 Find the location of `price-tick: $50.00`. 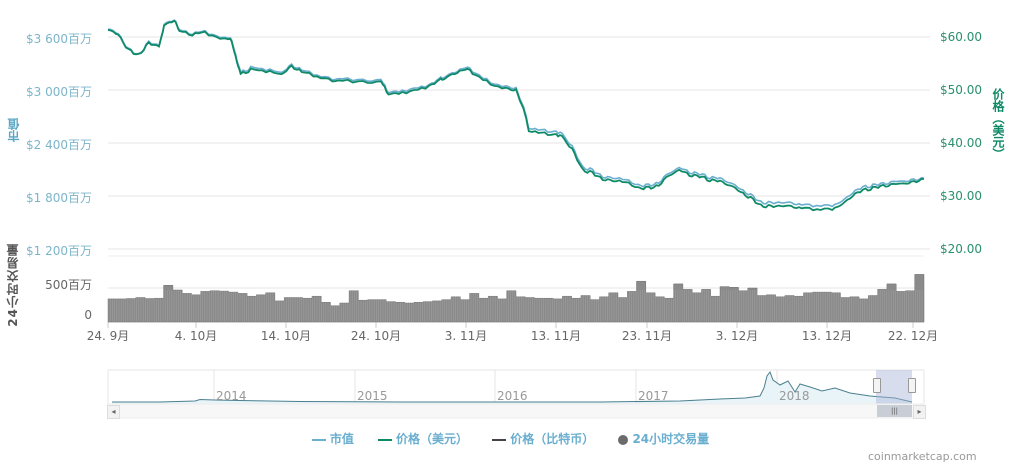

price-tick: $50.00 is located at coordinates (961, 90).